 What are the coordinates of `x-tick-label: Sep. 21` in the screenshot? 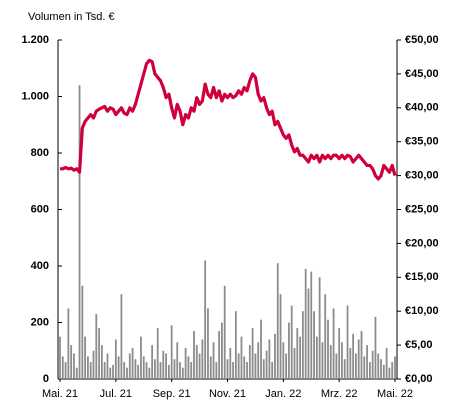 It's located at (172, 394).